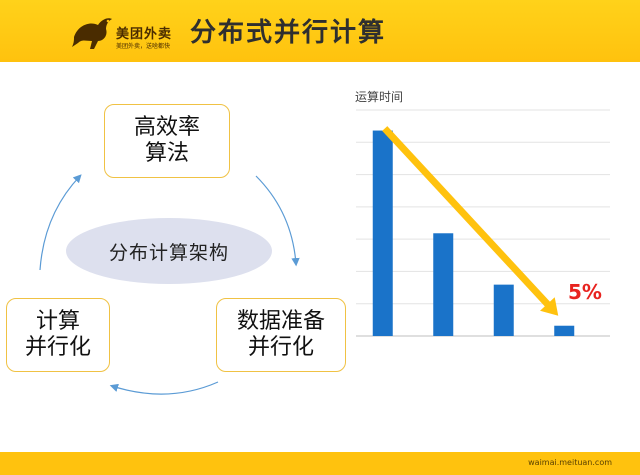 Image resolution: width=640 pixels, height=475 pixels. Describe the element at coordinates (57, 321) in the screenshot. I see `node-line: 计算` at that location.